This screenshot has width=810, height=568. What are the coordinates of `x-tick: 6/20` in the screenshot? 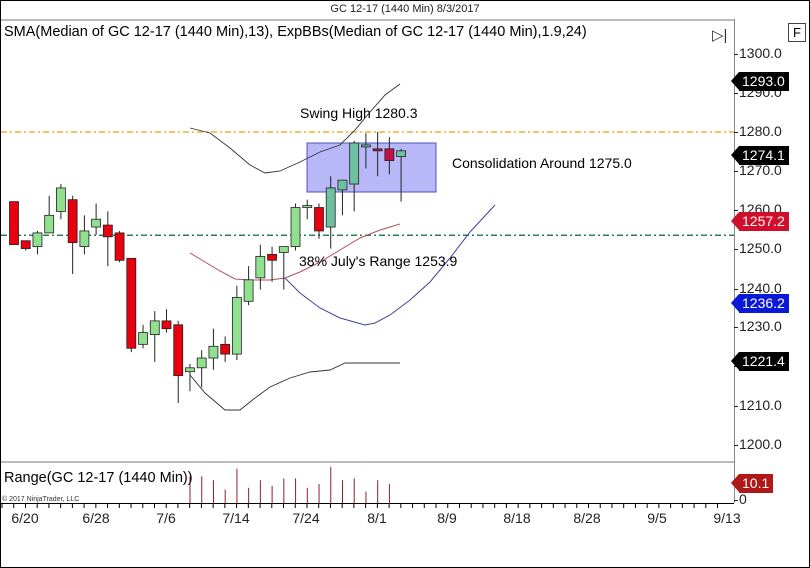 It's located at (25, 518).